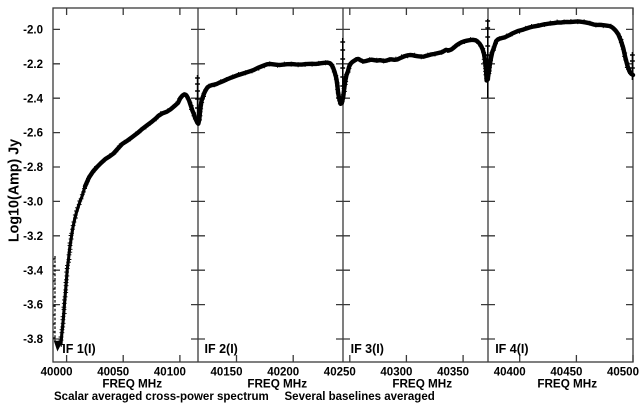 Image resolution: width=639 pixels, height=405 pixels. What do you see at coordinates (57, 373) in the screenshot?
I see `svg-text: 40000` at bounding box center [57, 373].